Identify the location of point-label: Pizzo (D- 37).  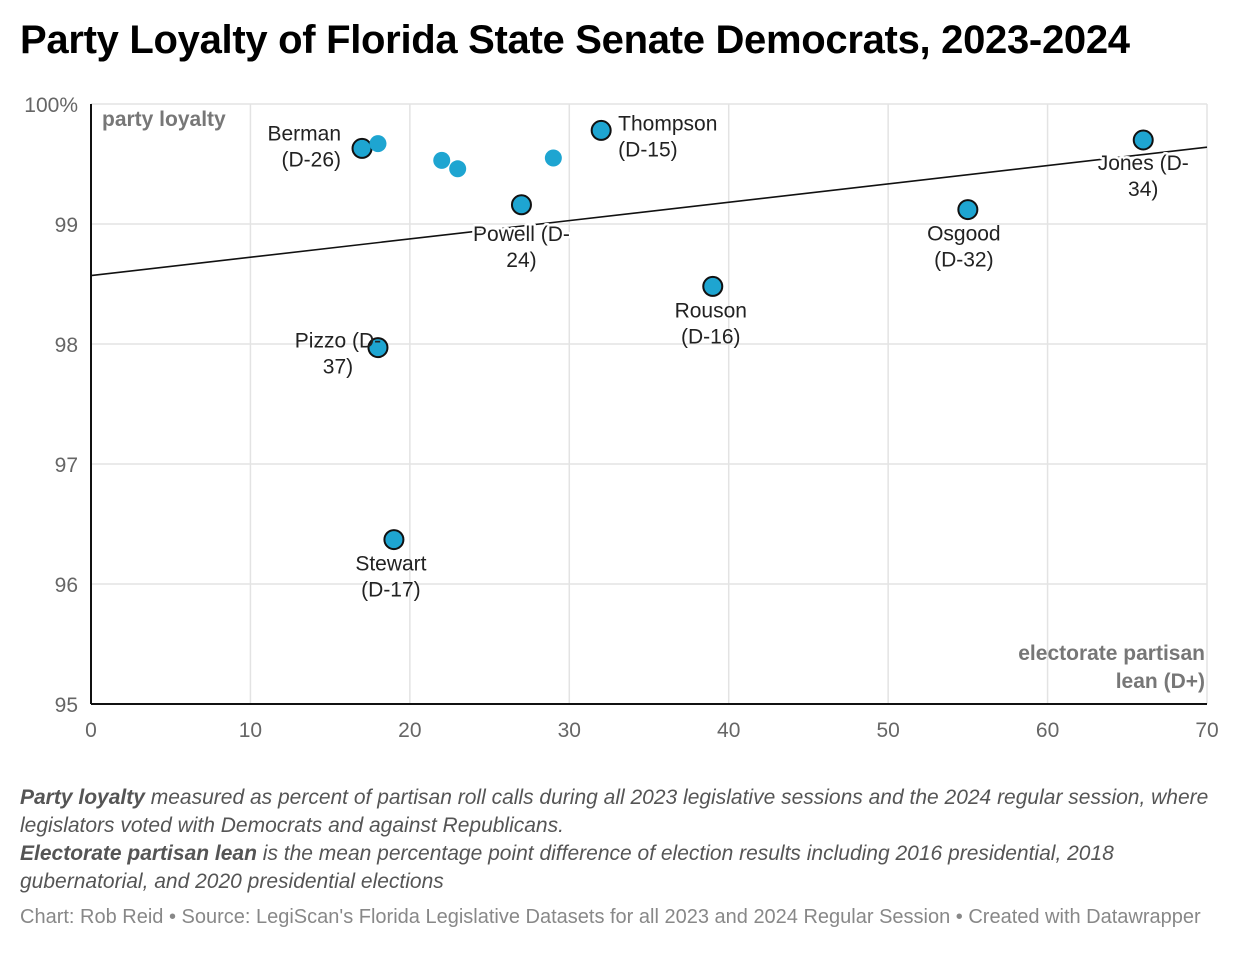
(338, 354).